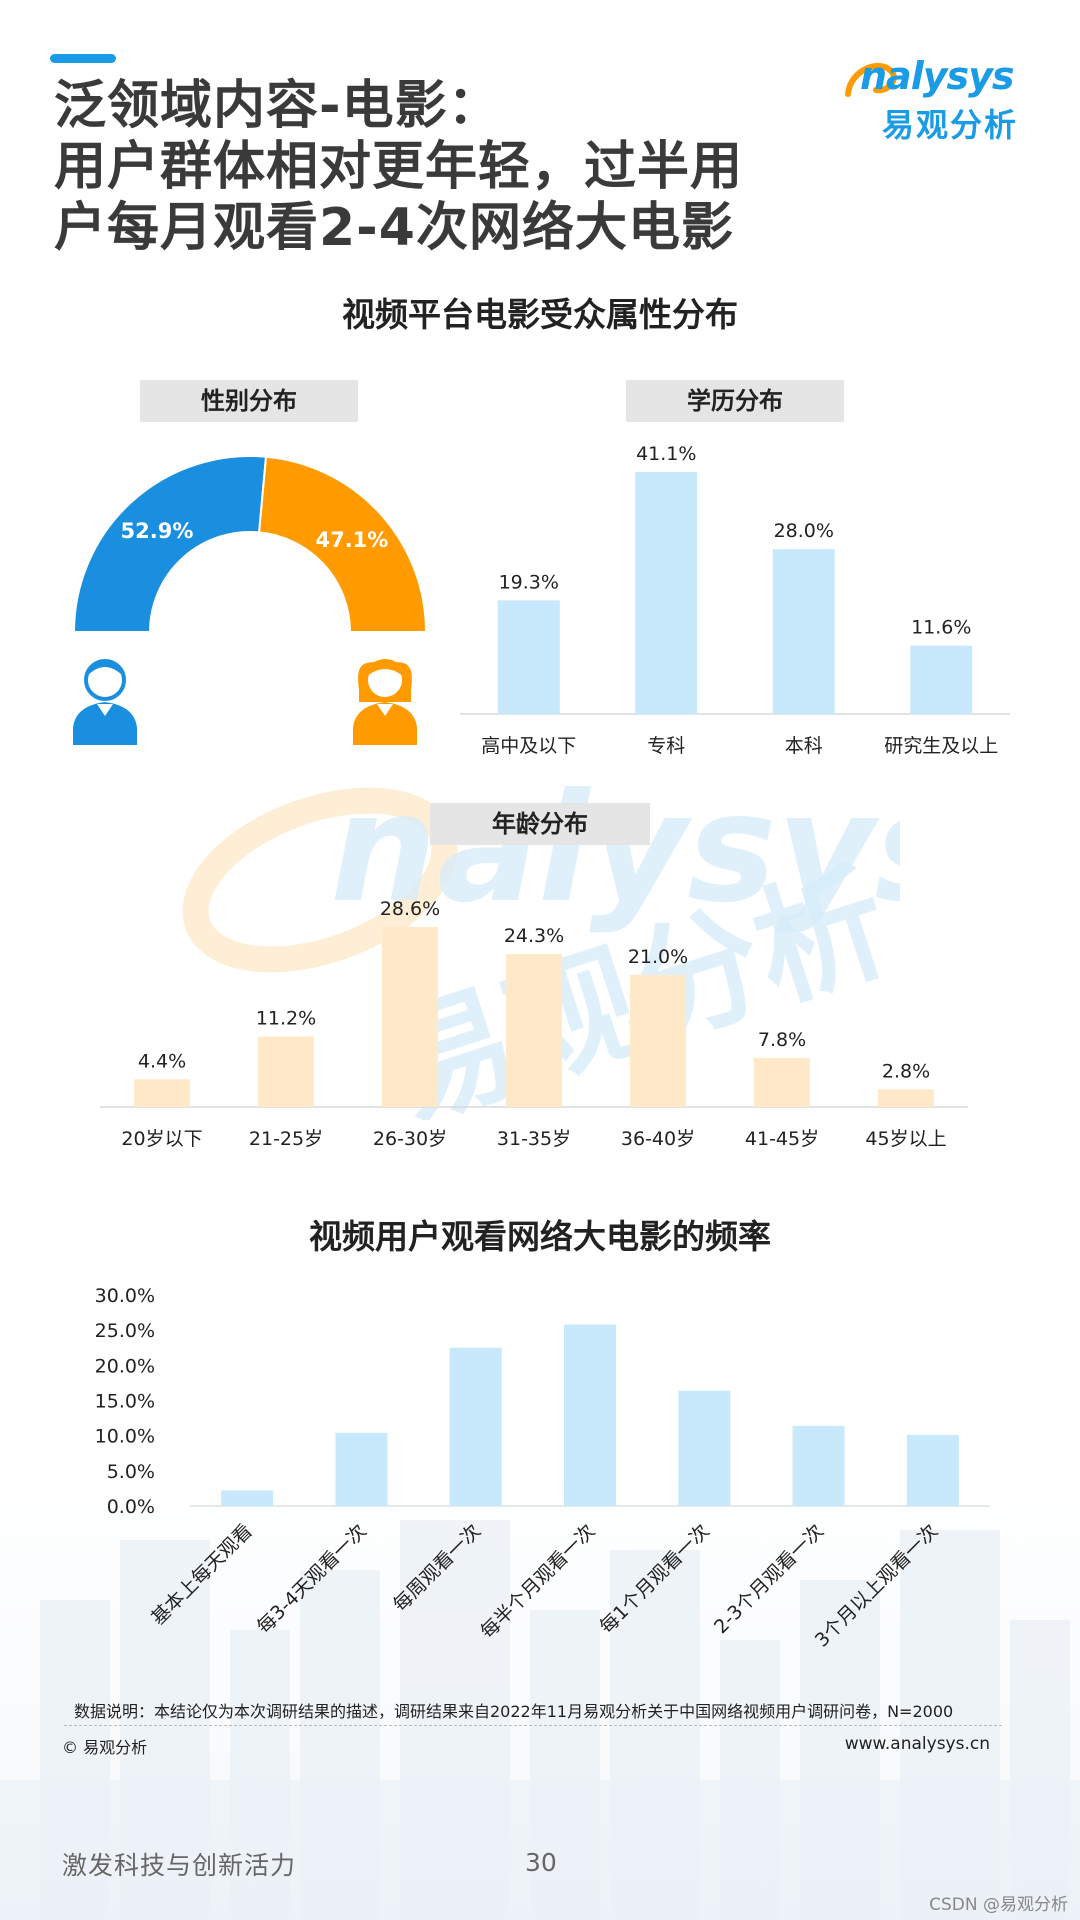  I want to click on title-line-2: 用户群体相对更年轻，过半用, so click(399, 167).